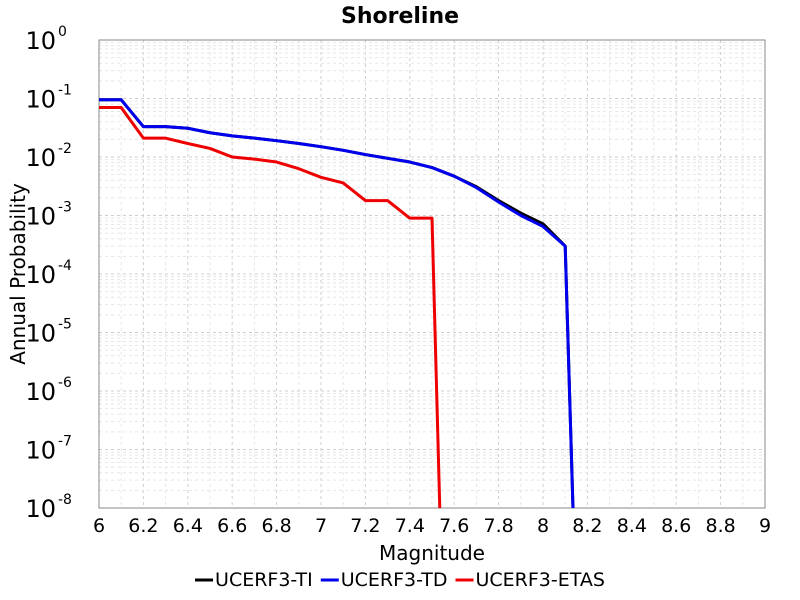 This screenshot has width=800, height=600. What do you see at coordinates (65, 325) in the screenshot?
I see `y-tick-exponent: -5` at bounding box center [65, 325].